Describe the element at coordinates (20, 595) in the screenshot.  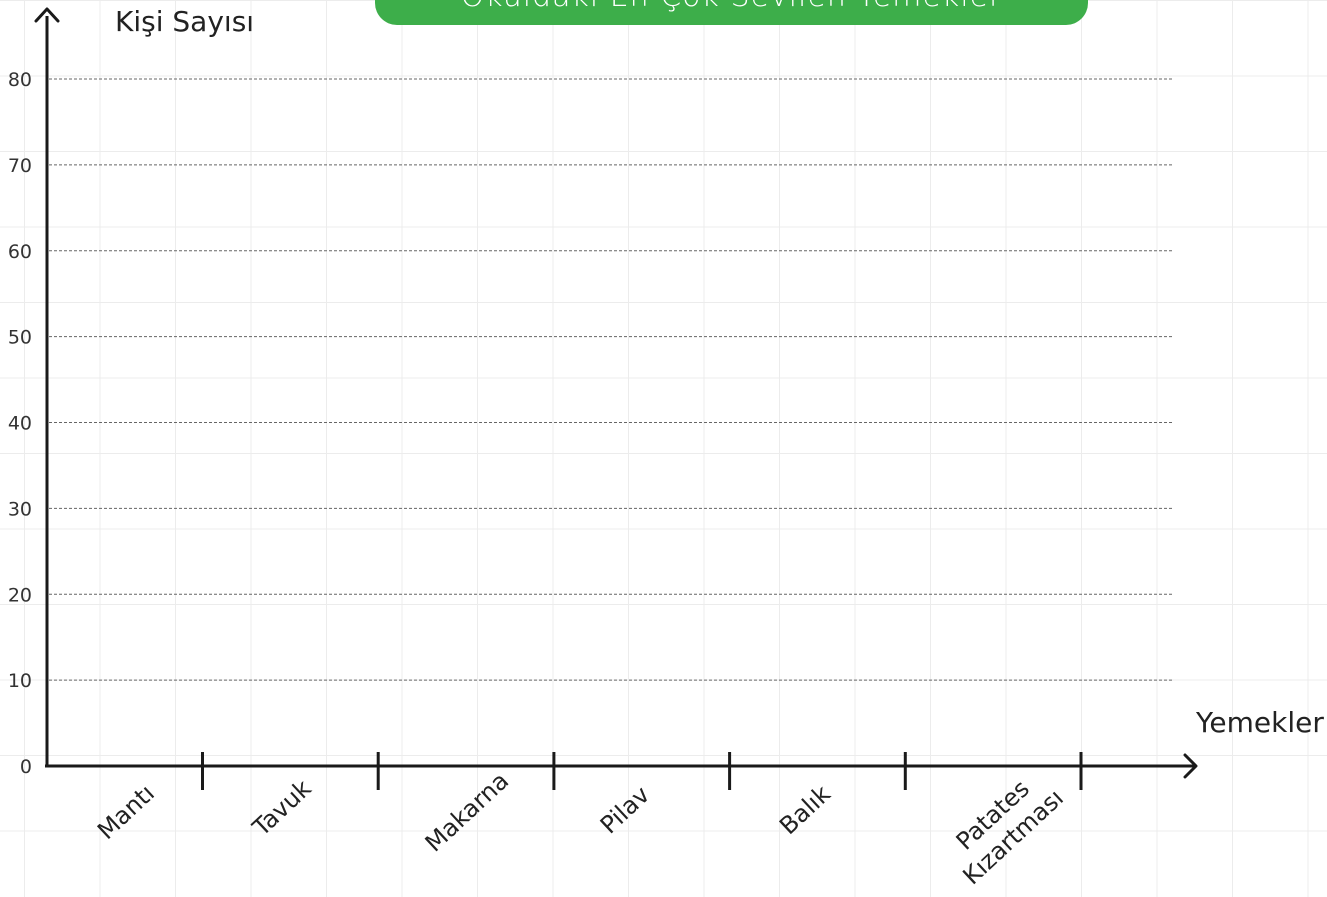
I see `y-tick-label-20: 20` at that location.